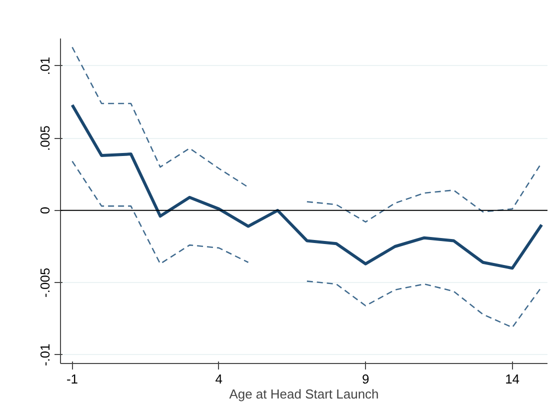  Describe the element at coordinates (512, 379) in the screenshot. I see `x-tick-label: 14` at that location.